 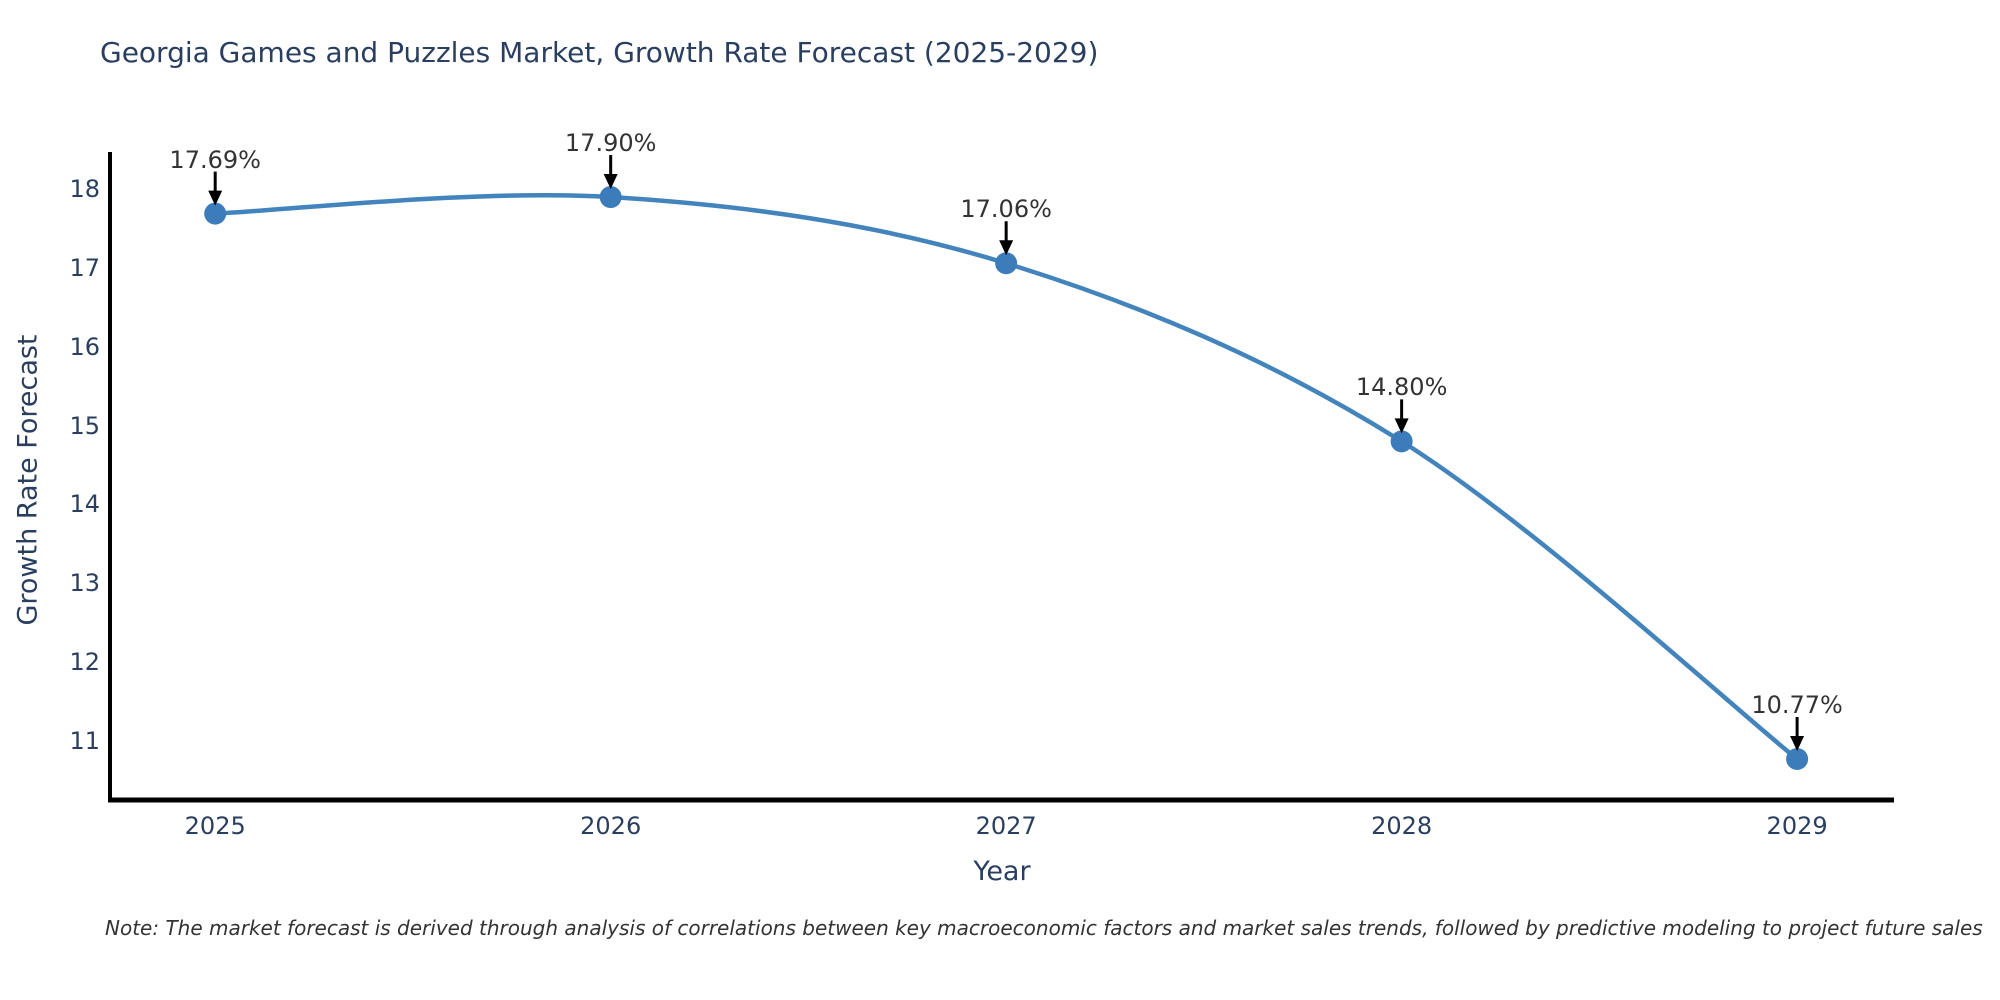 What do you see at coordinates (84, 504) in the screenshot?
I see `y-tick-label: 14` at bounding box center [84, 504].